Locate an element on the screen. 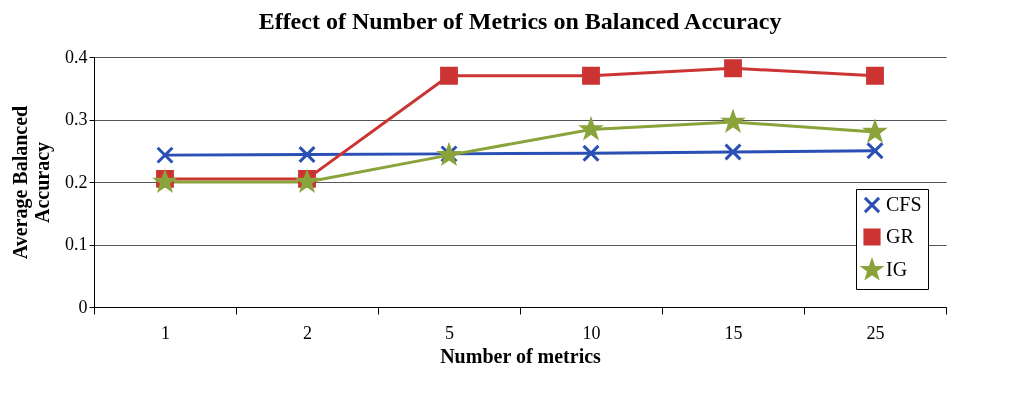 Image resolution: width=1029 pixels, height=402 pixels. legend-label: CFS is located at coordinates (904, 204).